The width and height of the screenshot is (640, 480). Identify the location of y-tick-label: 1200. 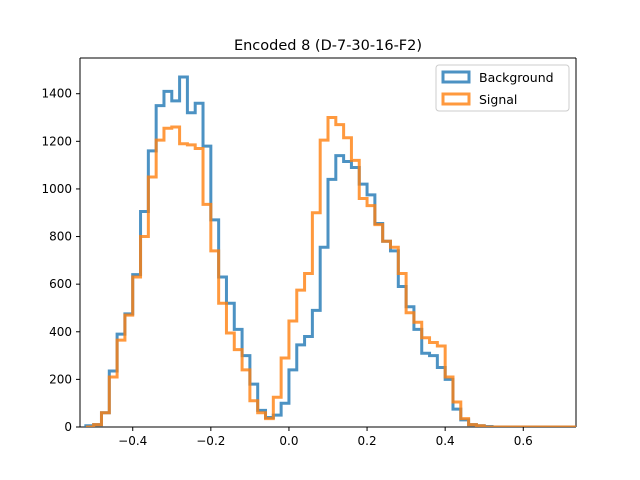
(56, 141).